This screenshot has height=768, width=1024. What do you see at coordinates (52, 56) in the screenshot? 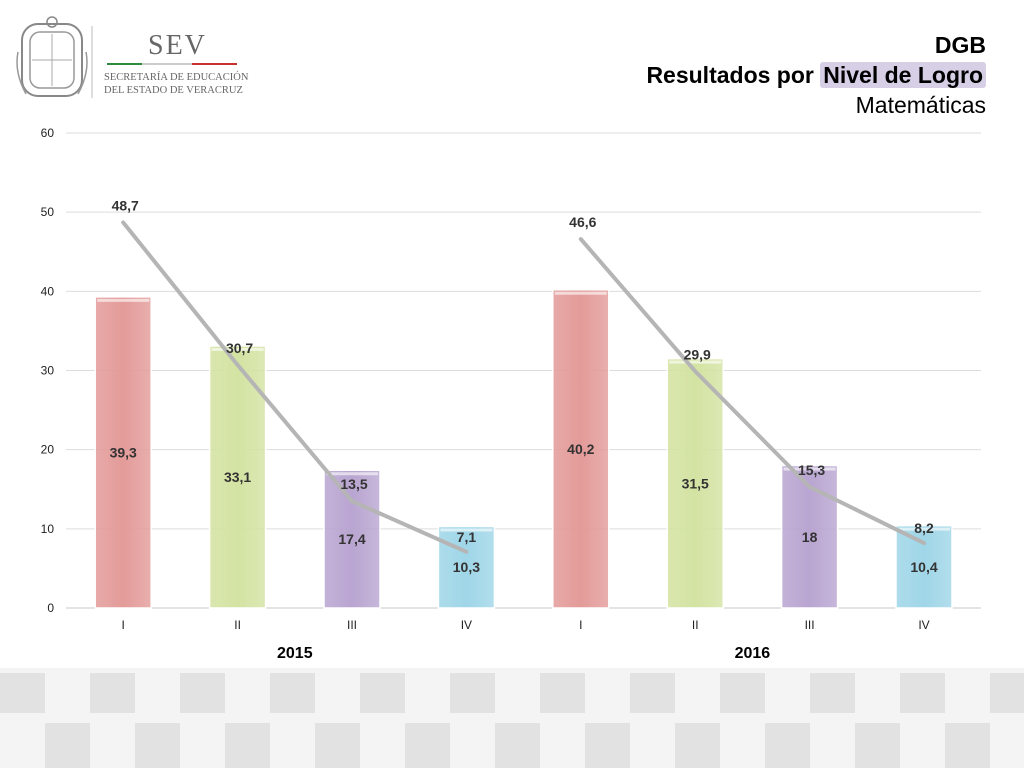
I see `veracruz-shield-icon` at bounding box center [52, 56].